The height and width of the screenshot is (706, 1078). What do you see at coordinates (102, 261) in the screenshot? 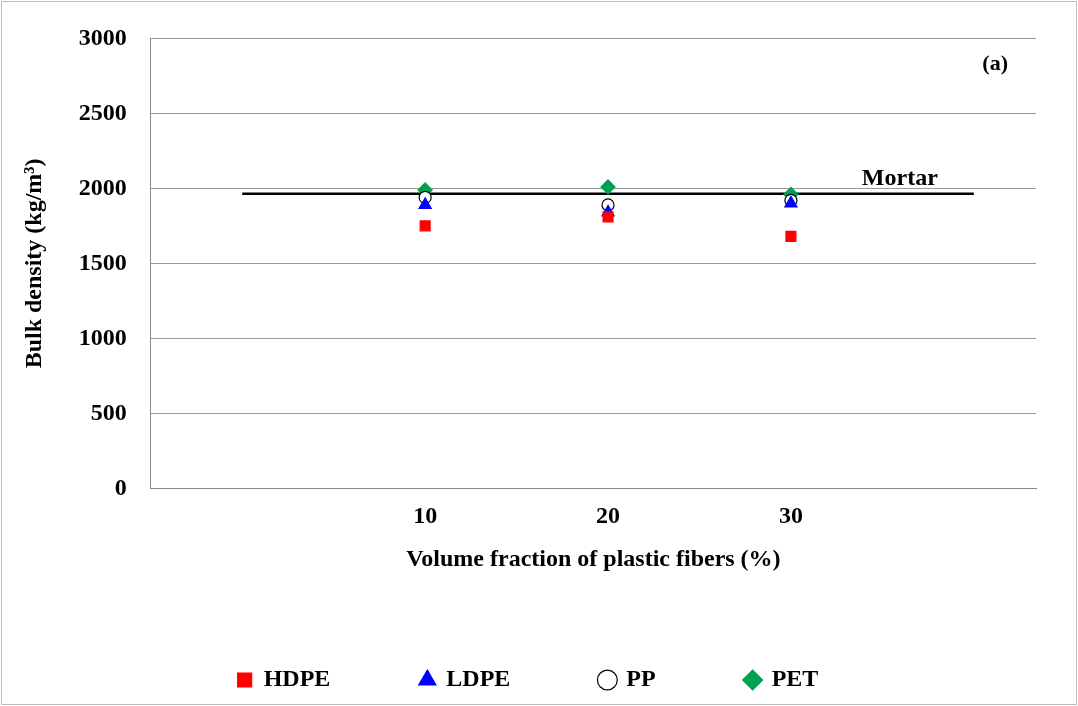
I see `y-tick-label: 1500` at bounding box center [102, 261].